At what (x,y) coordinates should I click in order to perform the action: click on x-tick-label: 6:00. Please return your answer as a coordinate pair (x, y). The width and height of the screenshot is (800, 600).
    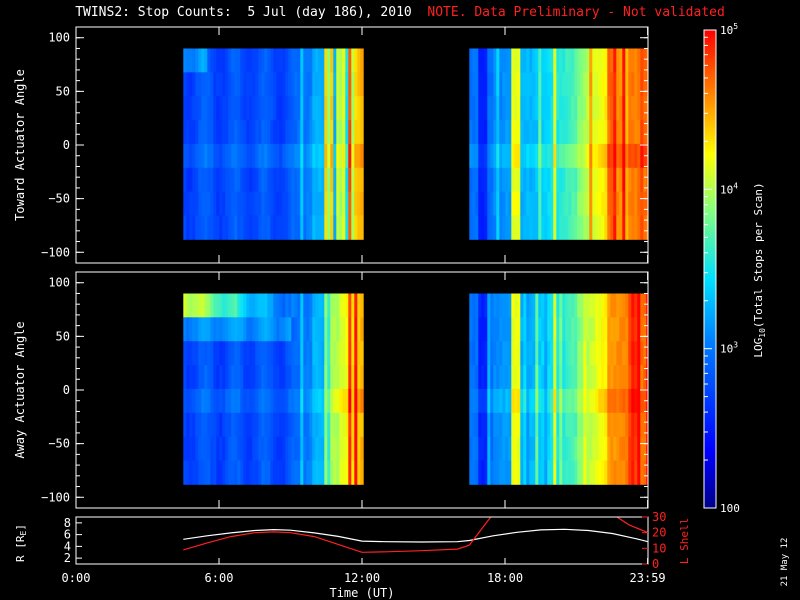
    Looking at the image, I should click on (219, 578).